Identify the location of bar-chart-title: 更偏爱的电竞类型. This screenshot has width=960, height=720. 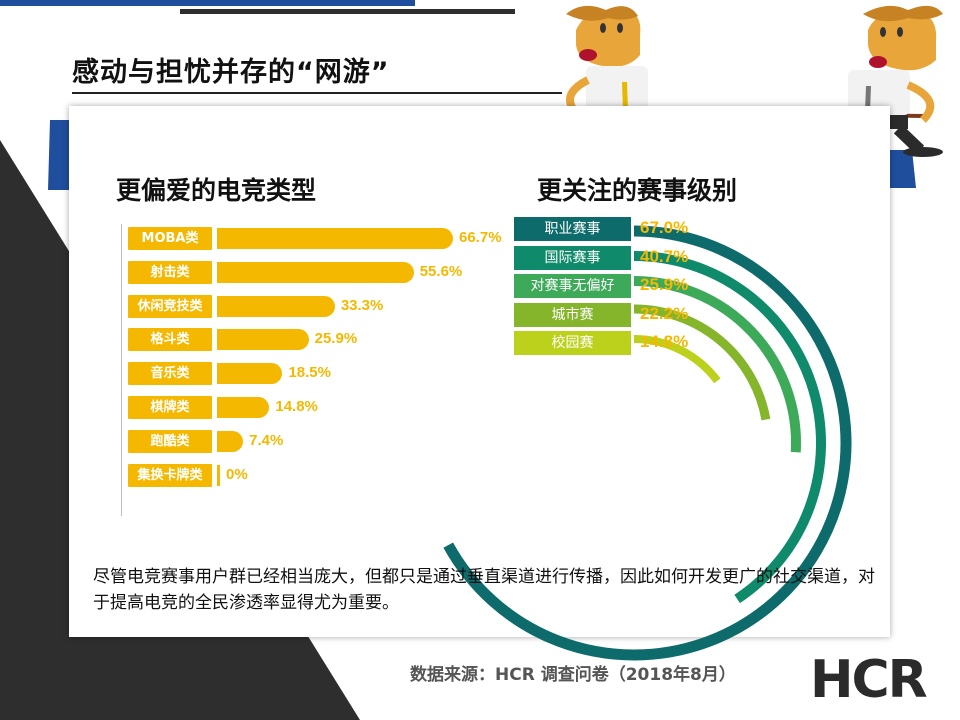
(216, 190).